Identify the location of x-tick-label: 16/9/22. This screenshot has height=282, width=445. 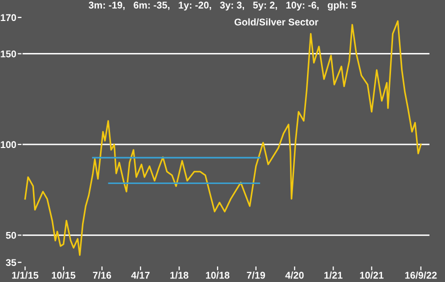
(421, 275).